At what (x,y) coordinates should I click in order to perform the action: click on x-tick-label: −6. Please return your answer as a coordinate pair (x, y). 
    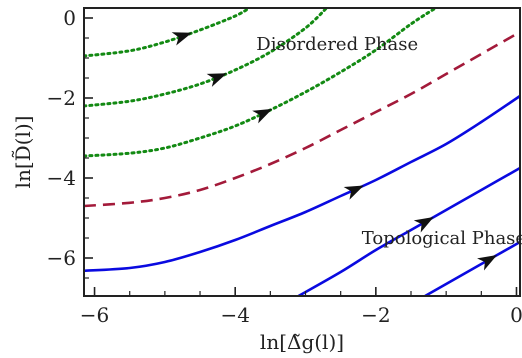
    Looking at the image, I should click on (94, 315).